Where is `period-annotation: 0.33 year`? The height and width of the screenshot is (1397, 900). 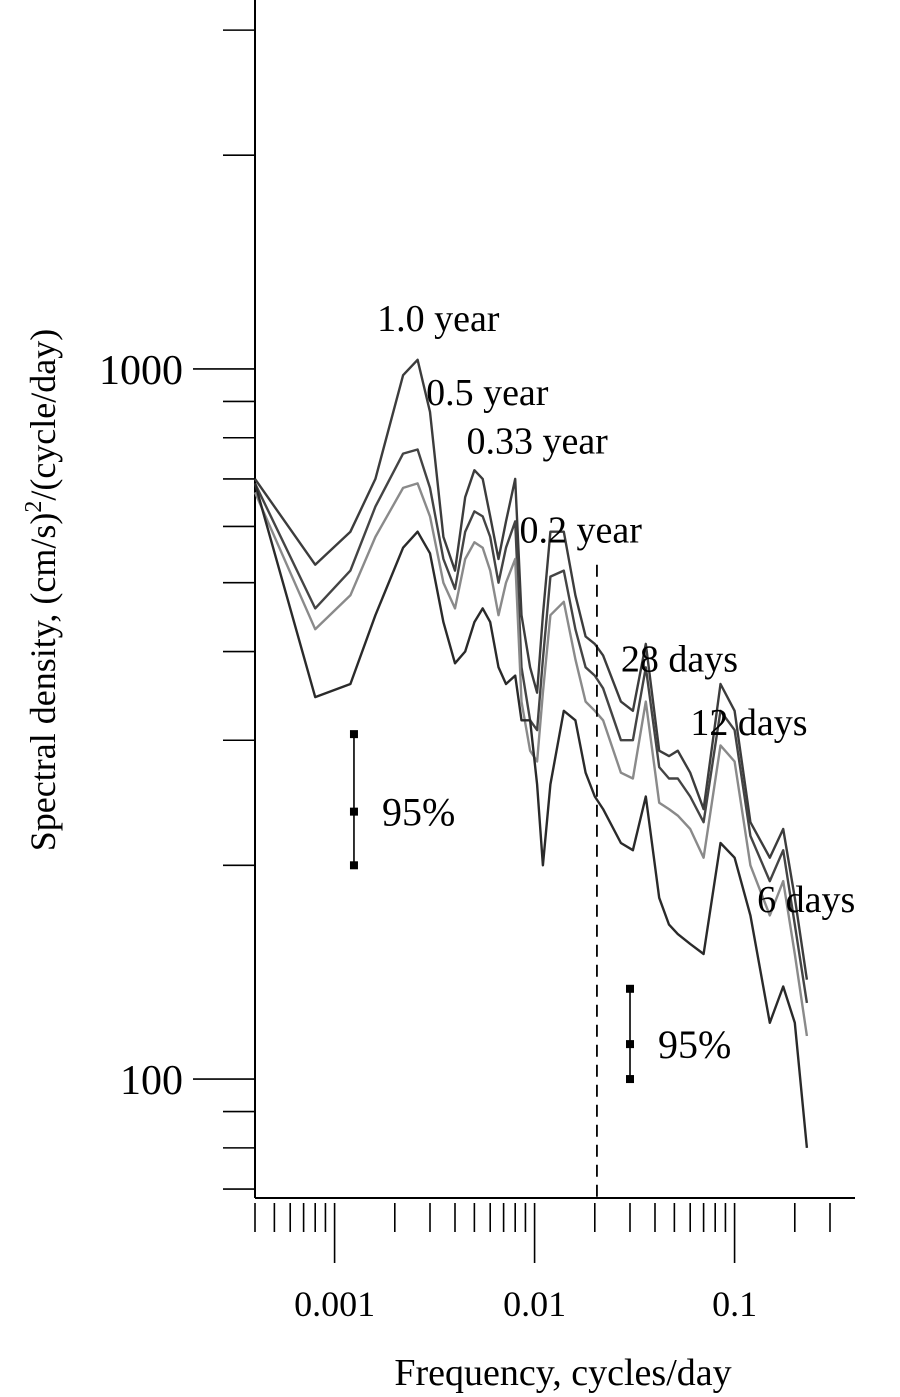 period-annotation: 0.33 year is located at coordinates (537, 442).